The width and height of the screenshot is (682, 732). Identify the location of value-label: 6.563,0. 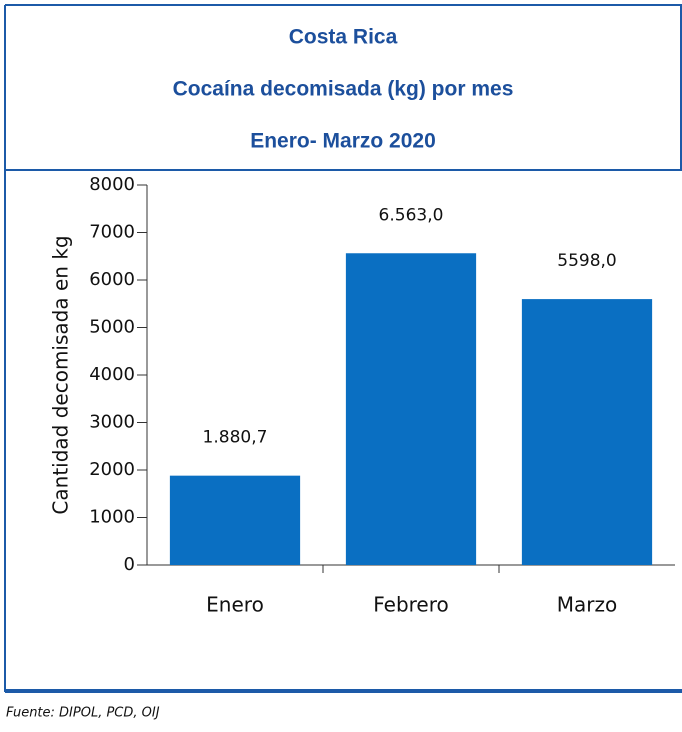
(411, 215).